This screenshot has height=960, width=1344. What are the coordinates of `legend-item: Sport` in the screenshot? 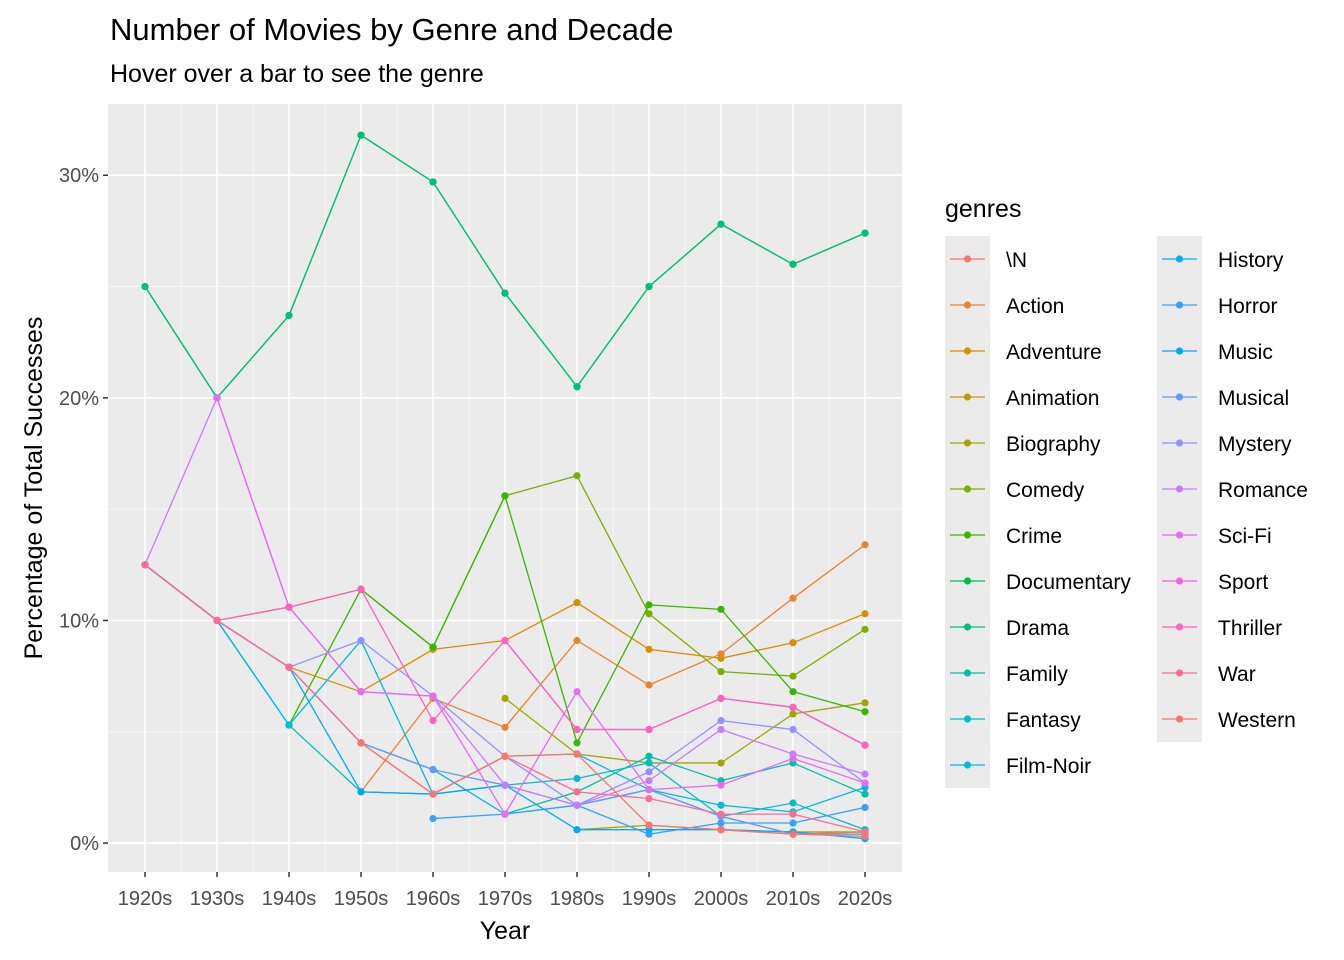 It's located at (1215, 582).